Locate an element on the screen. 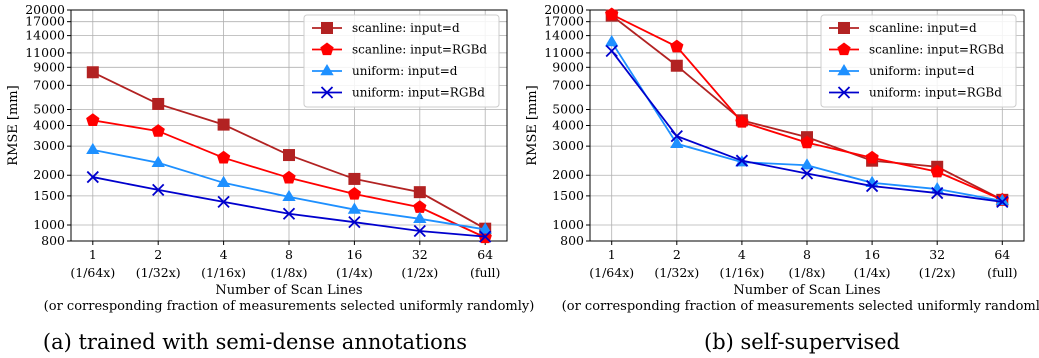 This screenshot has height=358, width=1039. x-tick-sublabel: (1/16x) is located at coordinates (741, 272).